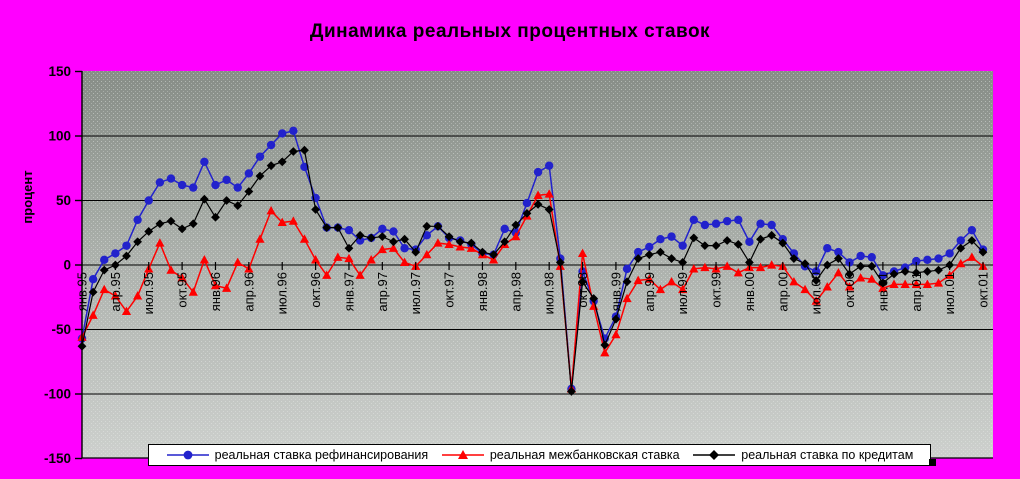  Describe the element at coordinates (584, 455) in the screenshot. I see `legend-label: реальная межбанковская ставка` at that location.